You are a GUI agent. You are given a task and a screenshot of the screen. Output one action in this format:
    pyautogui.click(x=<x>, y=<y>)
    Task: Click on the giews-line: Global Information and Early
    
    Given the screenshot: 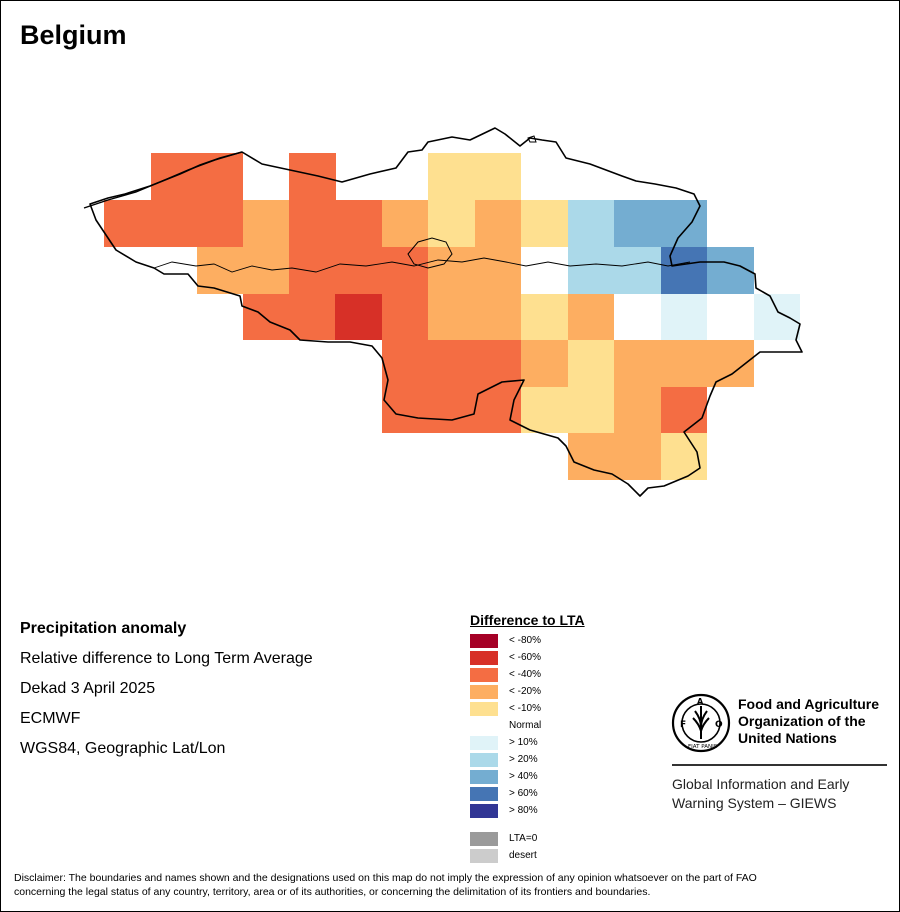 What is the action you would take?
    pyautogui.click(x=761, y=784)
    